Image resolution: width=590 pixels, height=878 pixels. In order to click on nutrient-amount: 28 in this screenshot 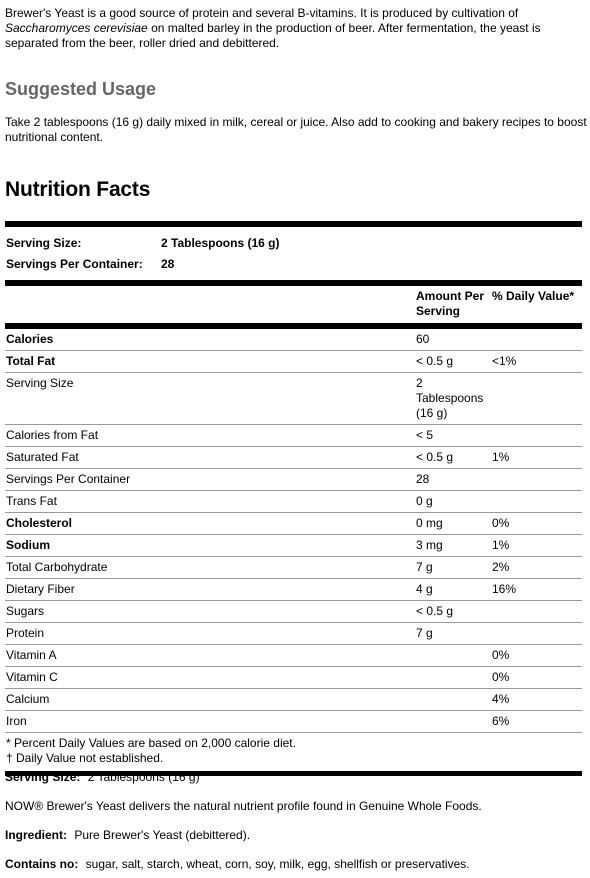, I will do `click(453, 479)`.